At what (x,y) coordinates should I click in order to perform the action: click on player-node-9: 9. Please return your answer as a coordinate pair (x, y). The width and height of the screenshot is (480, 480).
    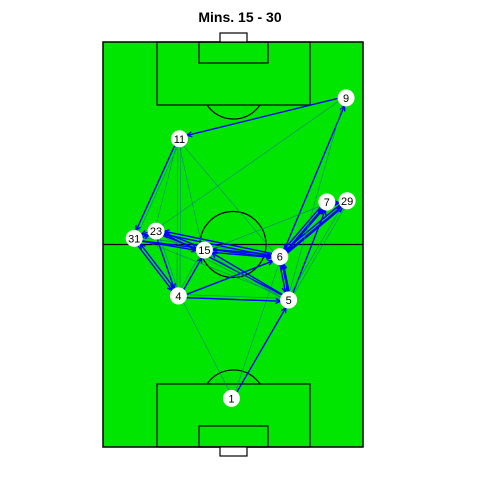
    Looking at the image, I should click on (346, 98).